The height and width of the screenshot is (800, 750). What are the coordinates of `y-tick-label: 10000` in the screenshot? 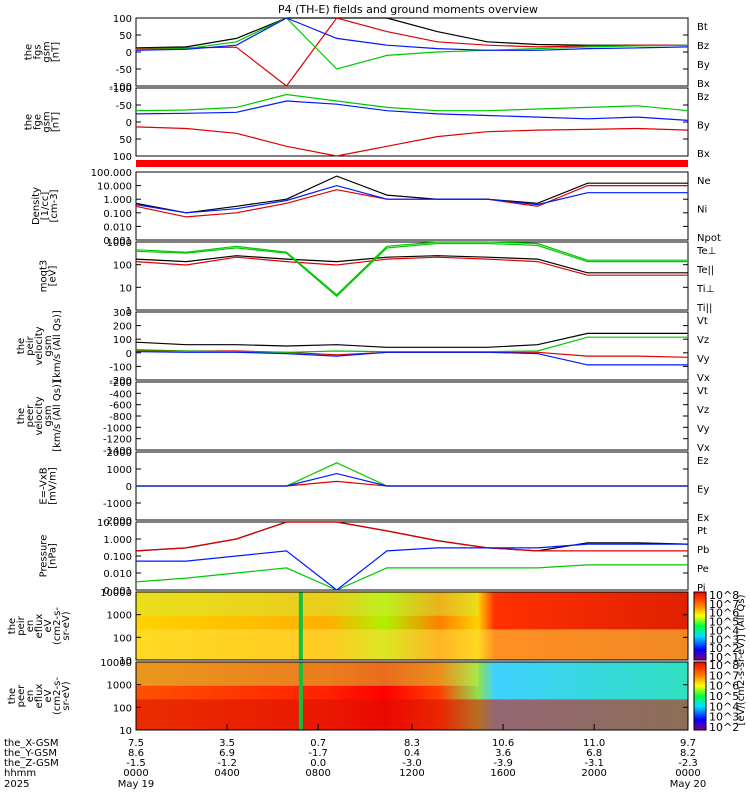 It's located at (116, 663).